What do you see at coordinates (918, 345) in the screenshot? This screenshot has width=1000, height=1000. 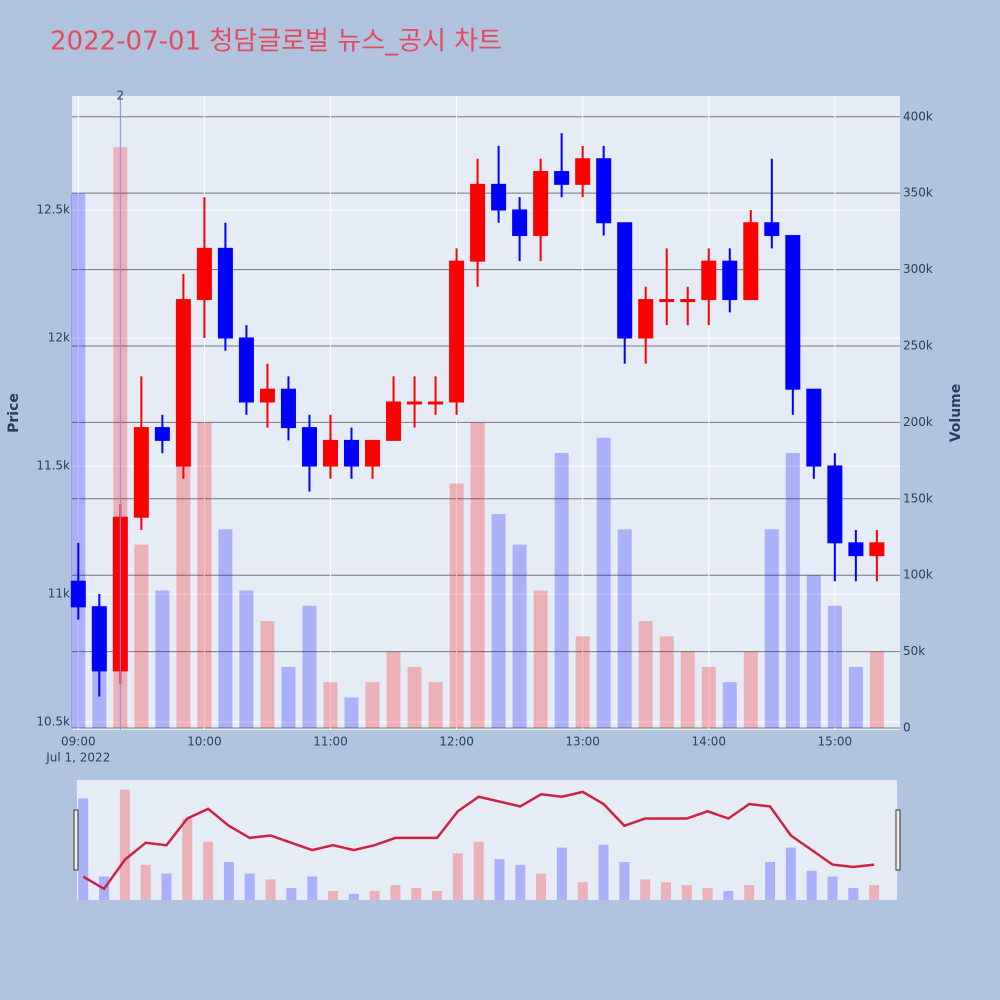 I see `y2-tick-label: 250k` at bounding box center [918, 345].